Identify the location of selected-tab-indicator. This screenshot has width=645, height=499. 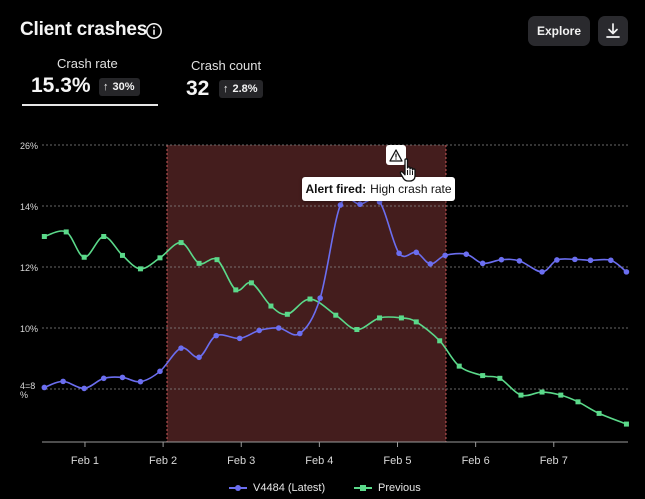
(90, 105).